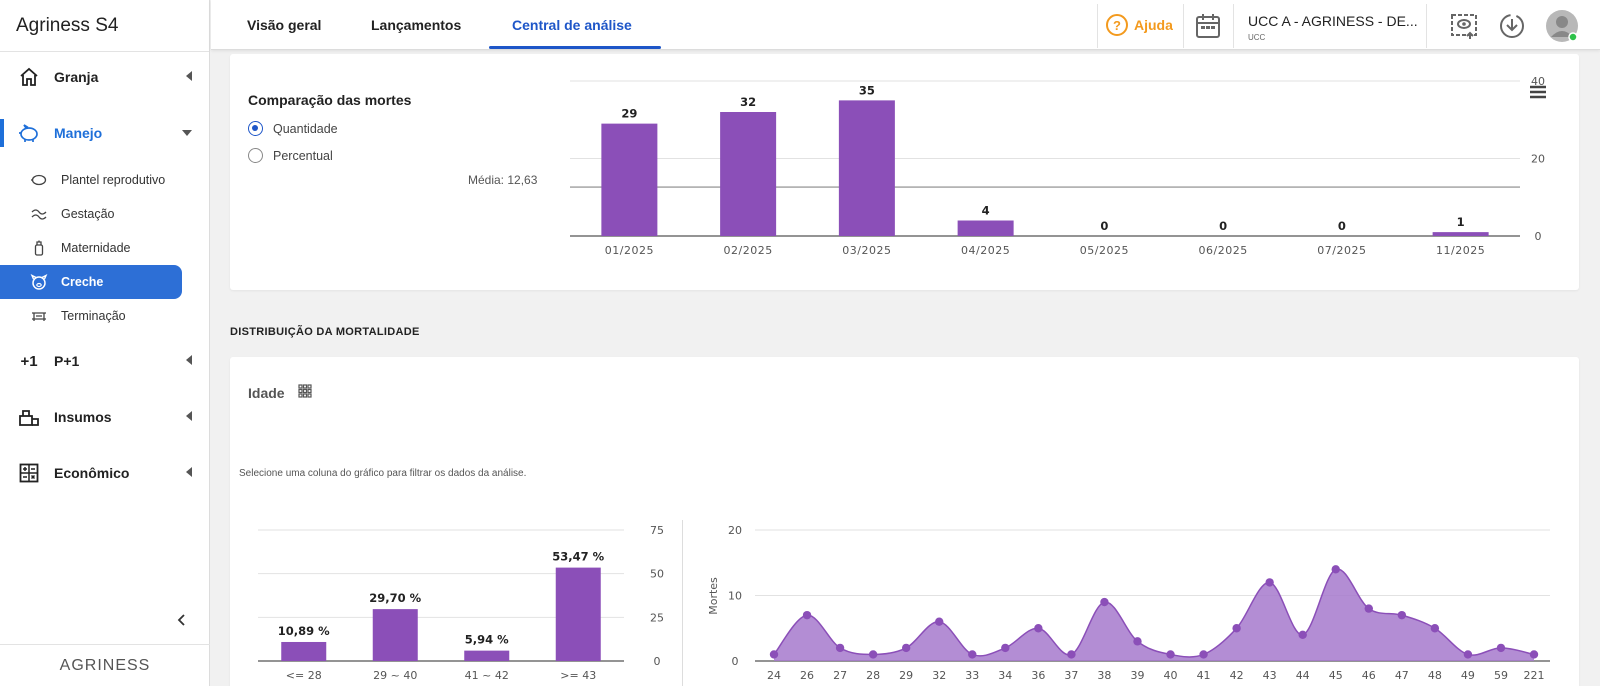 This screenshot has height=686, width=1600. Describe the element at coordinates (572, 25) in the screenshot. I see `tab-central-de-analise: Central de análise` at that location.